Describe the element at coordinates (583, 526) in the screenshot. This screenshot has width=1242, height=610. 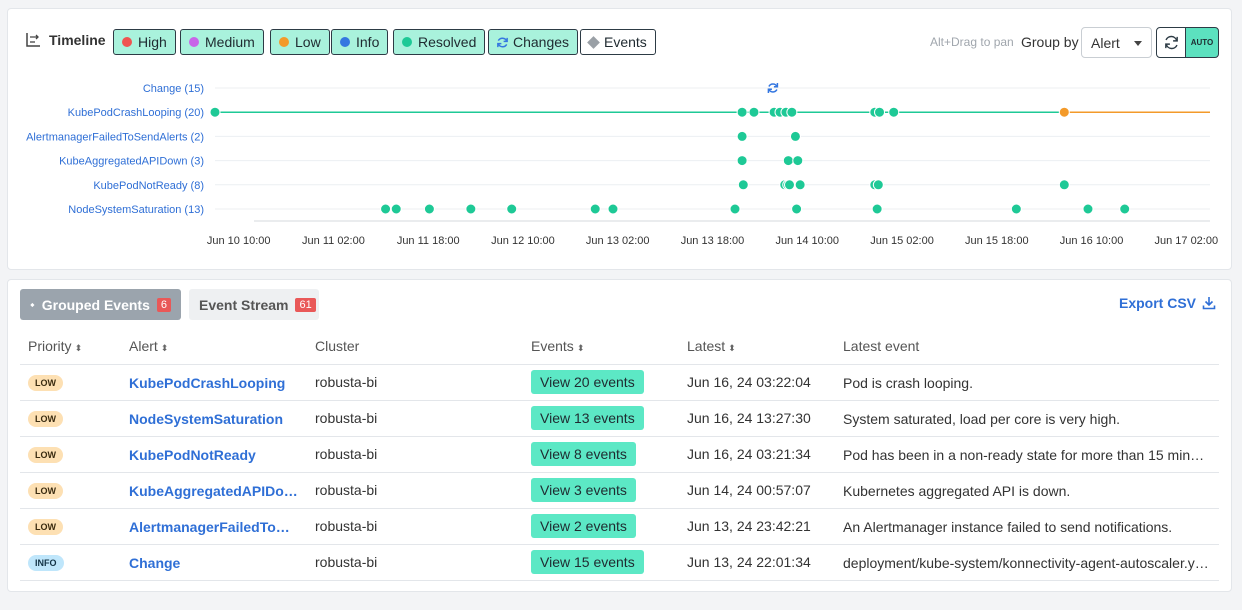
I see `view-events-button: View 2 events` at that location.